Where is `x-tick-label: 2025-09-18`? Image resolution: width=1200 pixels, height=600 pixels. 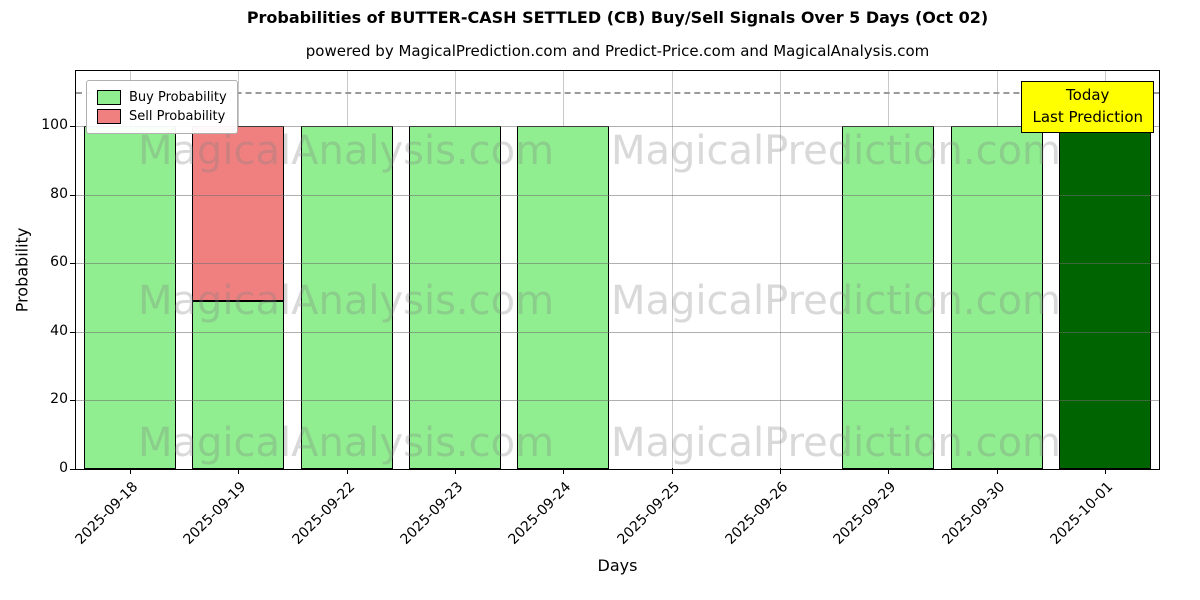
x-tick-label: 2025-09-18 is located at coordinates (107, 513).